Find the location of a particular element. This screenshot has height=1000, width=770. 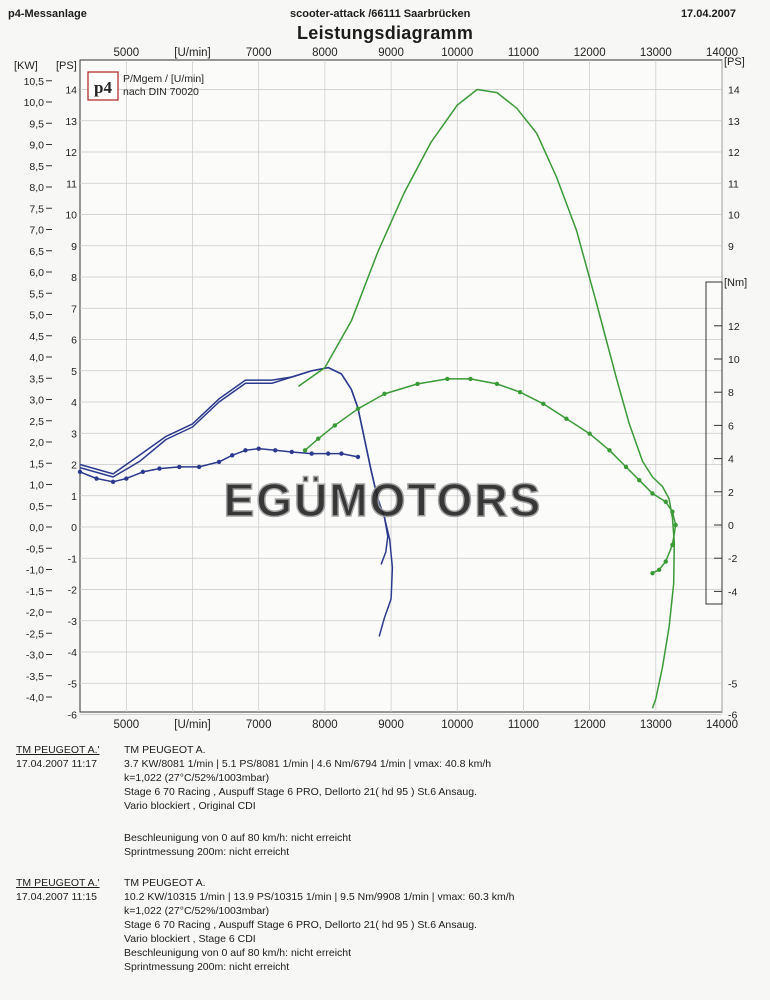

result-1-date: 17.04.2007 11:17 is located at coordinates (56, 764).